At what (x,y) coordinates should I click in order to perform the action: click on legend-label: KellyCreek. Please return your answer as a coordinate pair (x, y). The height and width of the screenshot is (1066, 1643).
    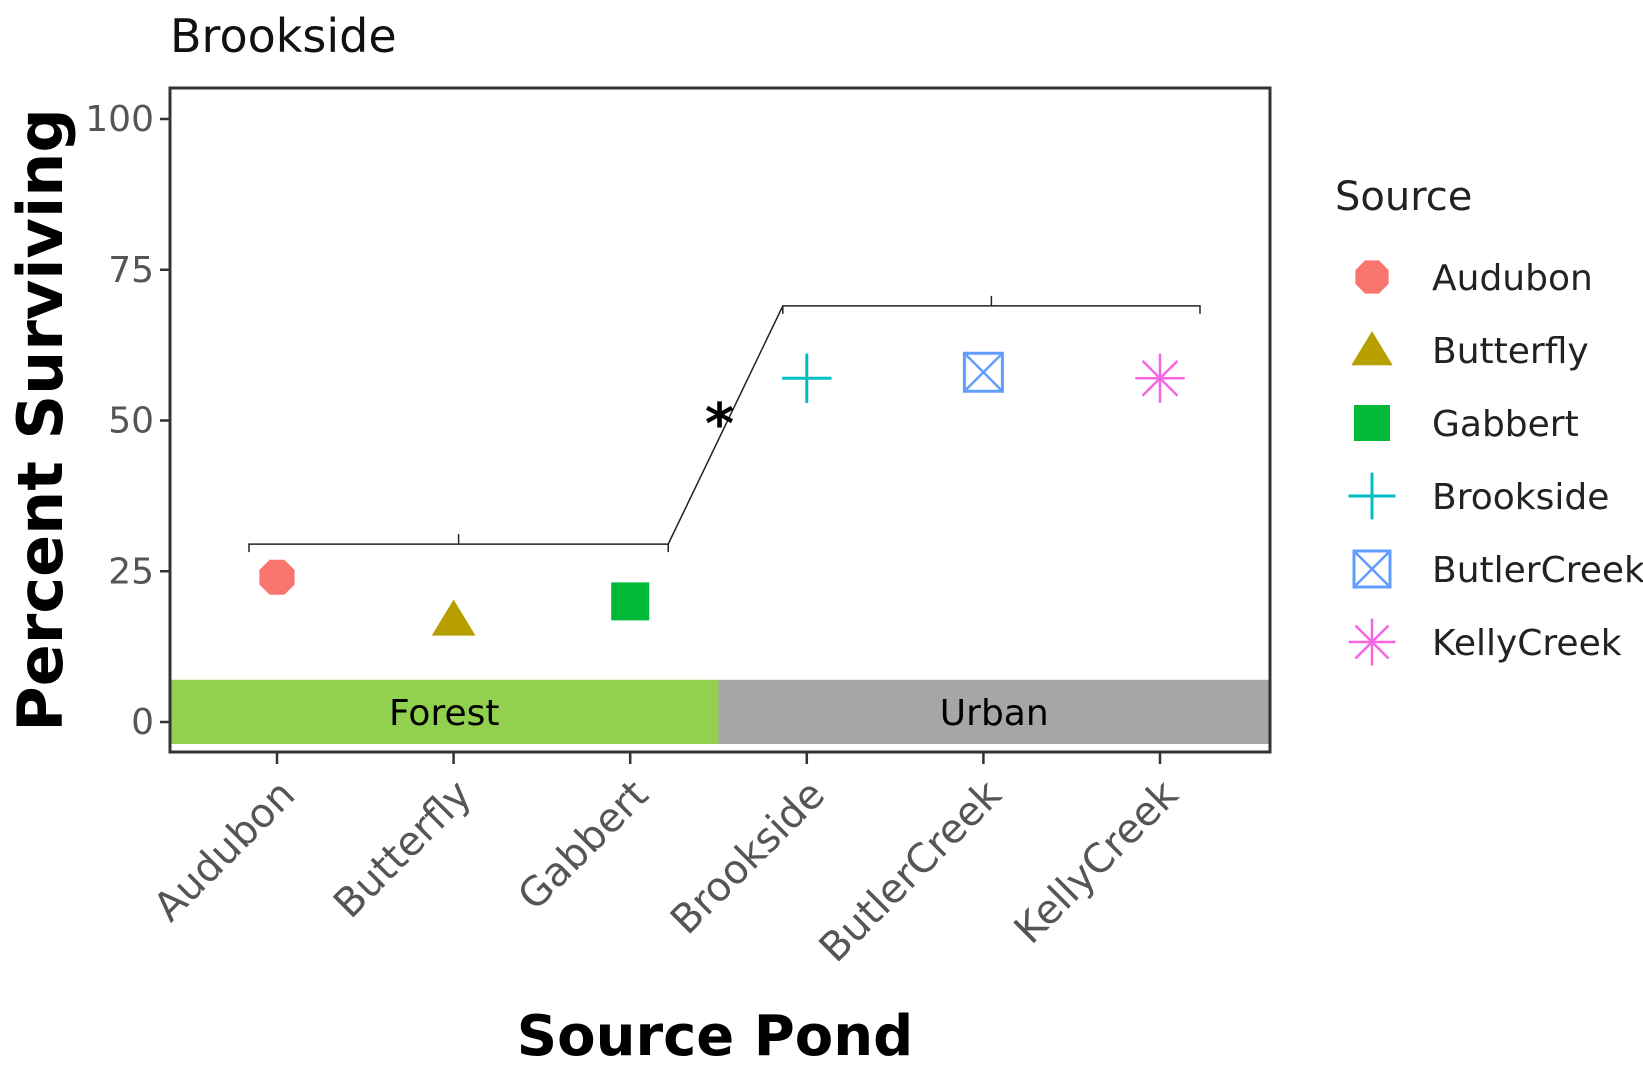
    Looking at the image, I should click on (1527, 643).